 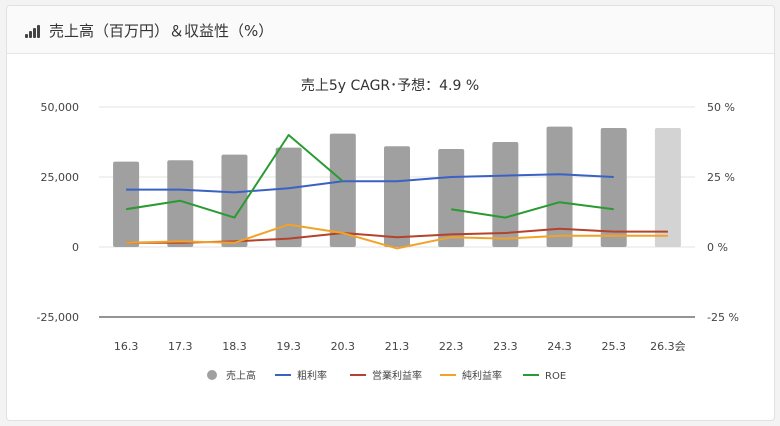 What do you see at coordinates (613, 346) in the screenshot?
I see `x-axis-tick-label: 25.3` at bounding box center [613, 346].